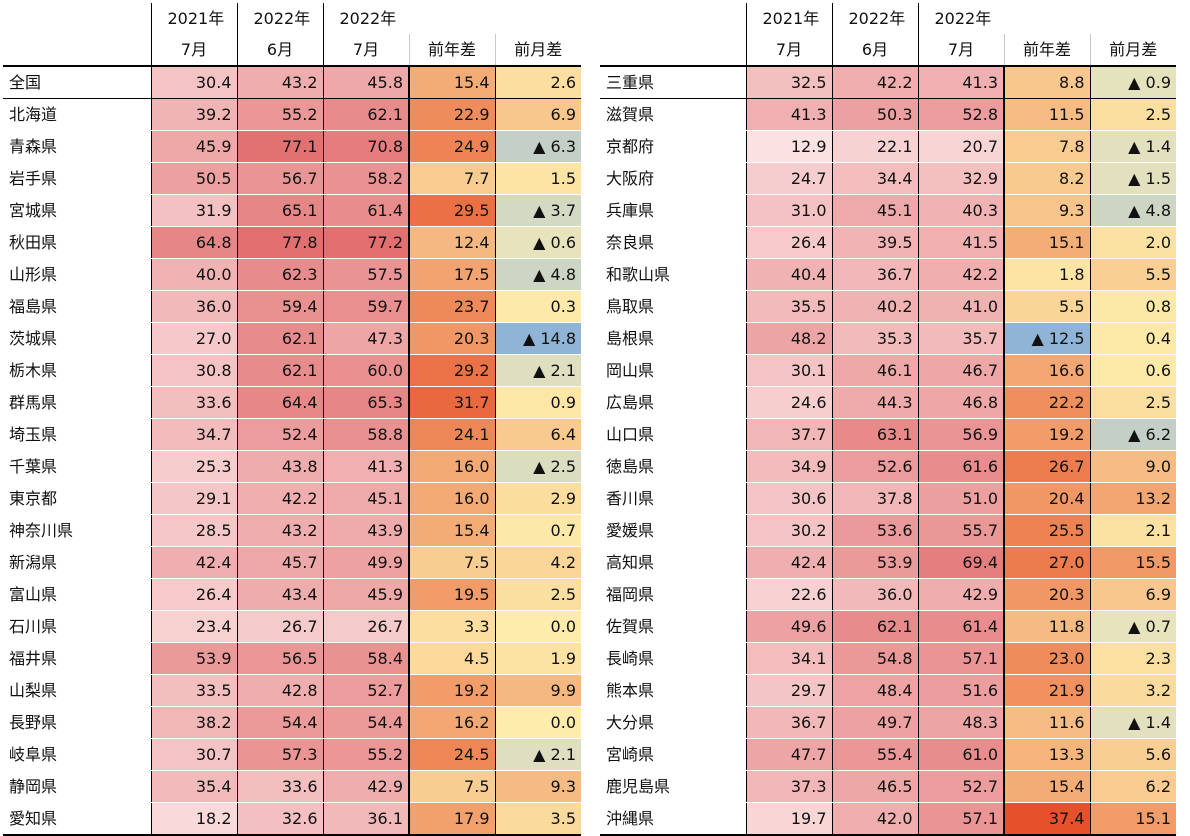  What do you see at coordinates (537, 754) in the screenshot?
I see `value-cell-mom: ▲ 2.1` at bounding box center [537, 754].